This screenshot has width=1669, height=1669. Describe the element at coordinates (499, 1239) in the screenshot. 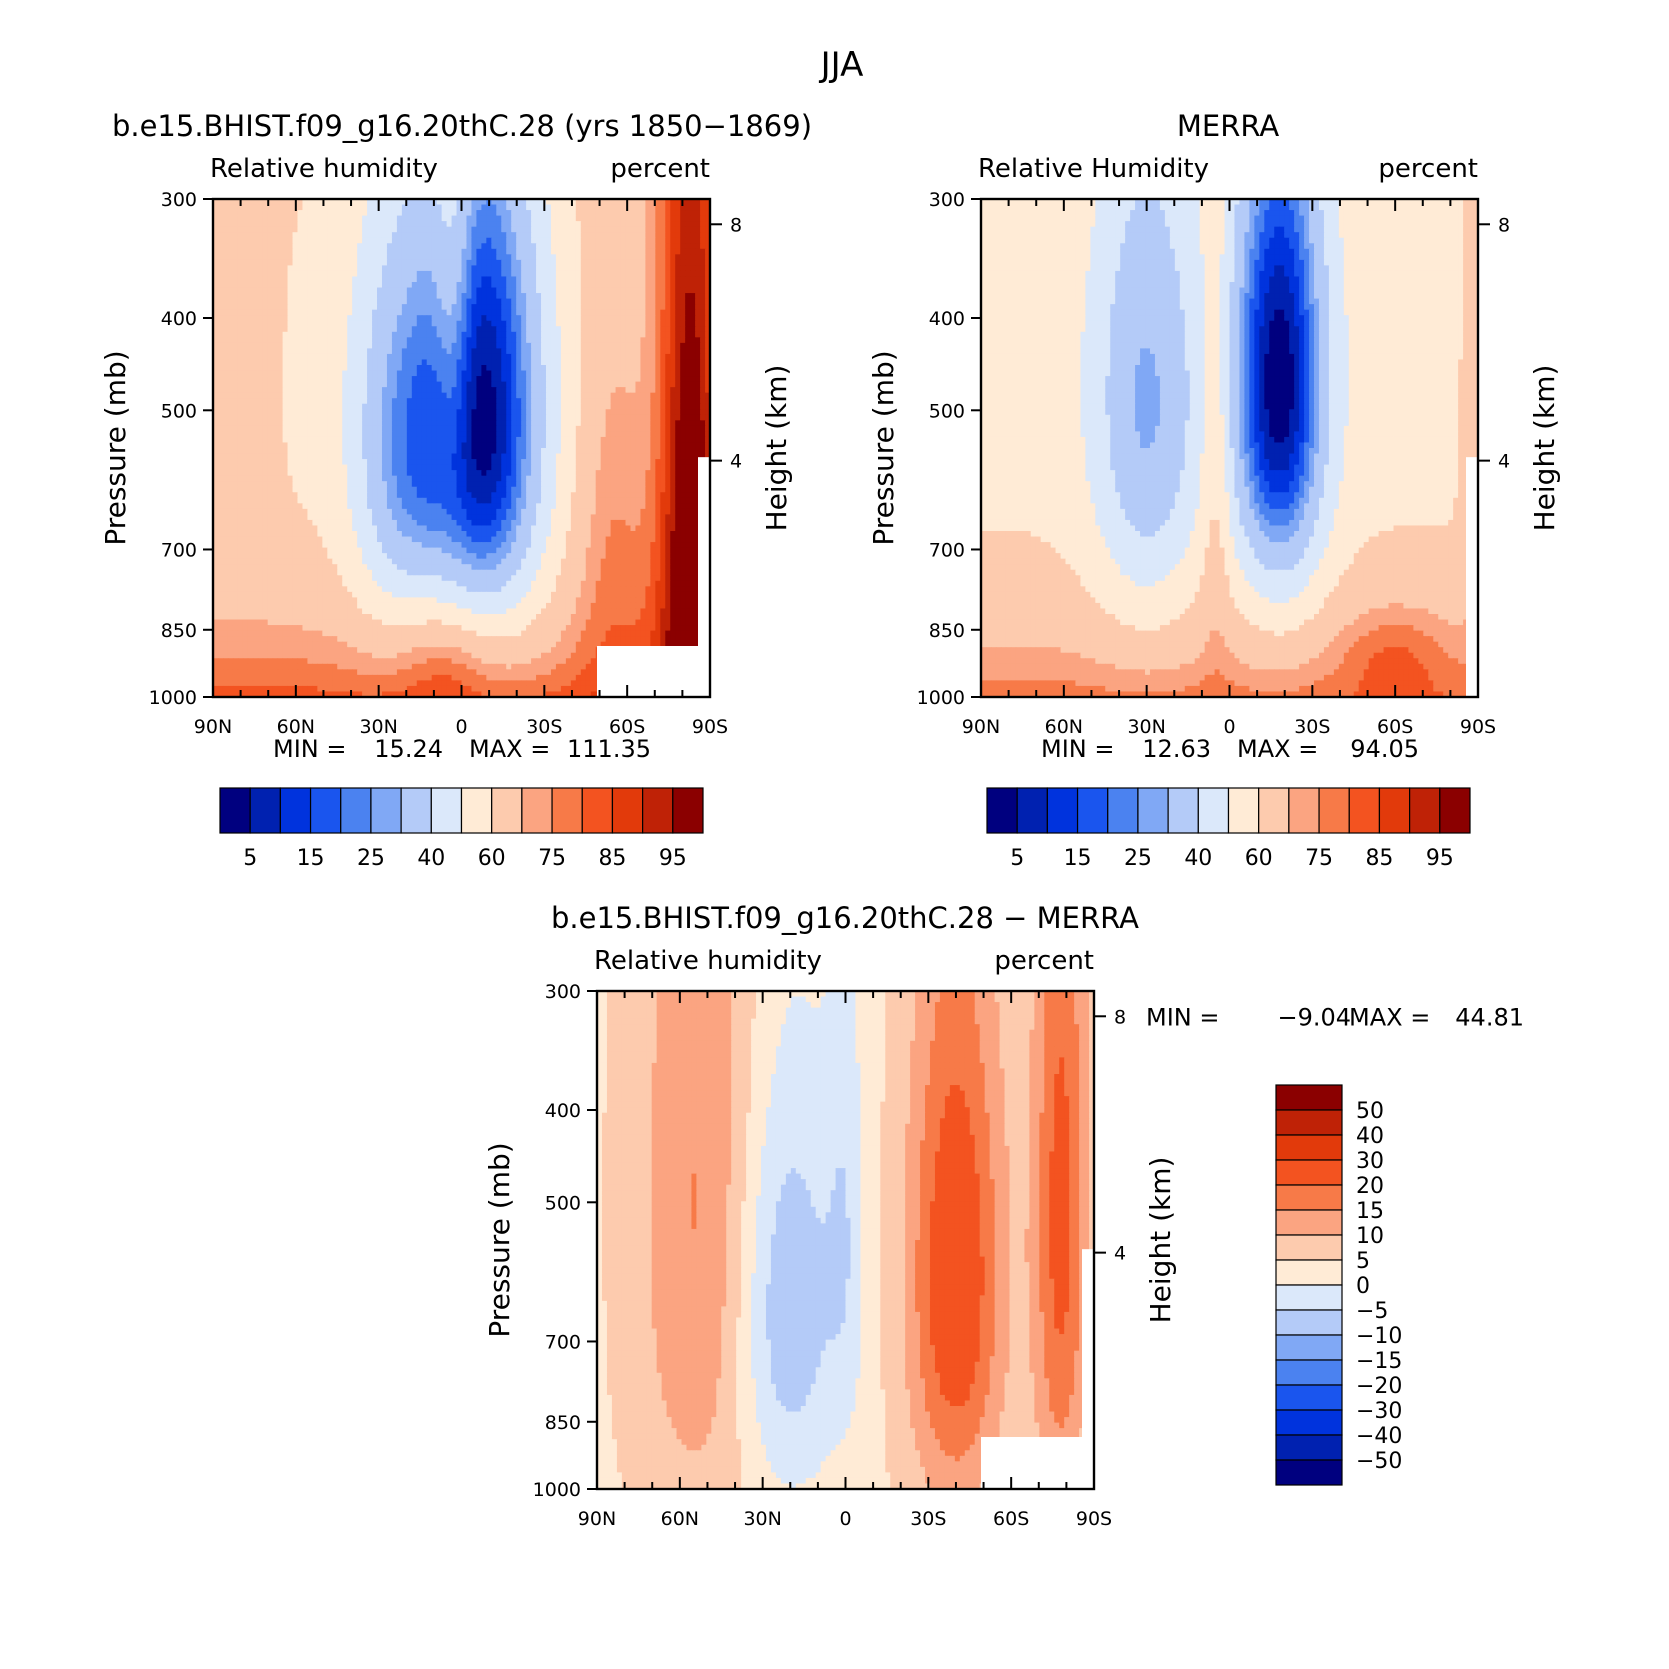

I see `y-axis-title: Pressure (mb)` at that location.